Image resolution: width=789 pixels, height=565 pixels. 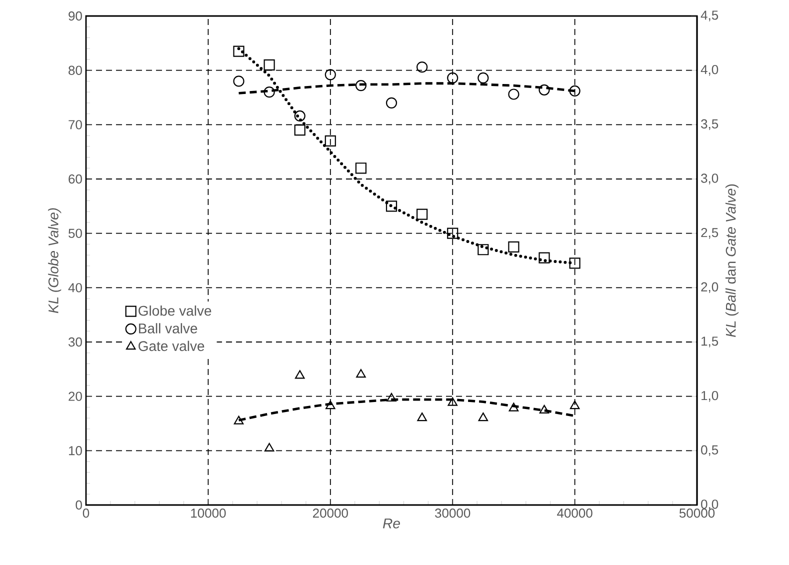 I want to click on x-tick-label: 20000, so click(x=330, y=513).